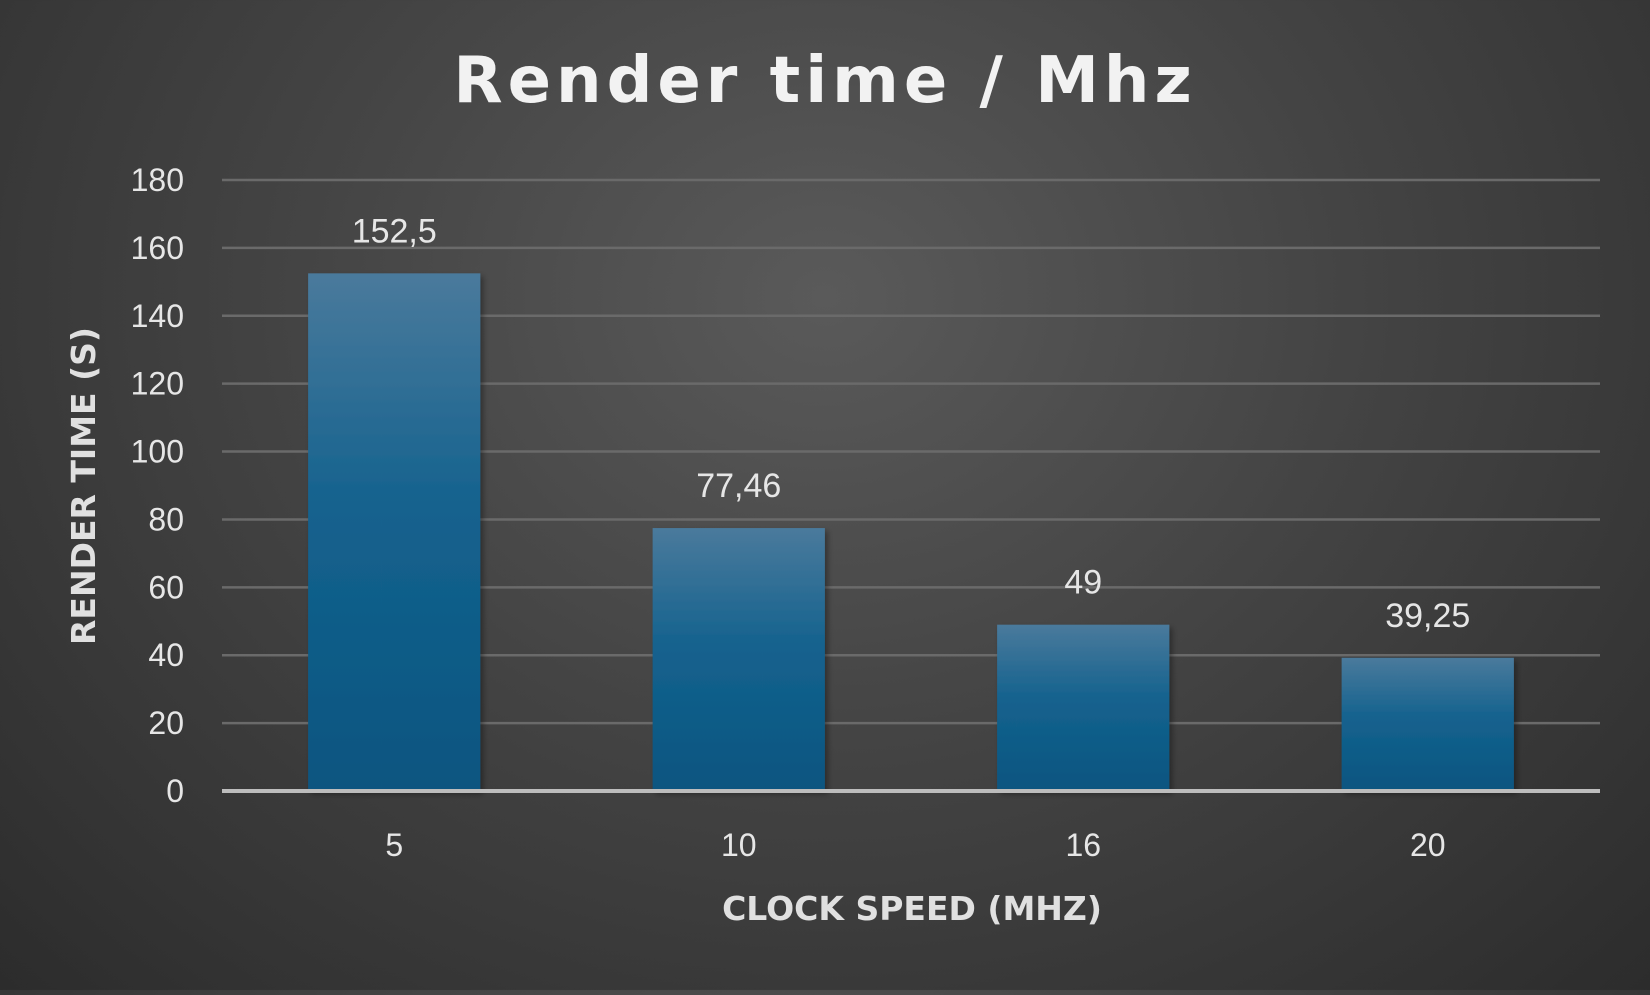  What do you see at coordinates (157, 452) in the screenshot?
I see `y-tick-label: 100` at bounding box center [157, 452].